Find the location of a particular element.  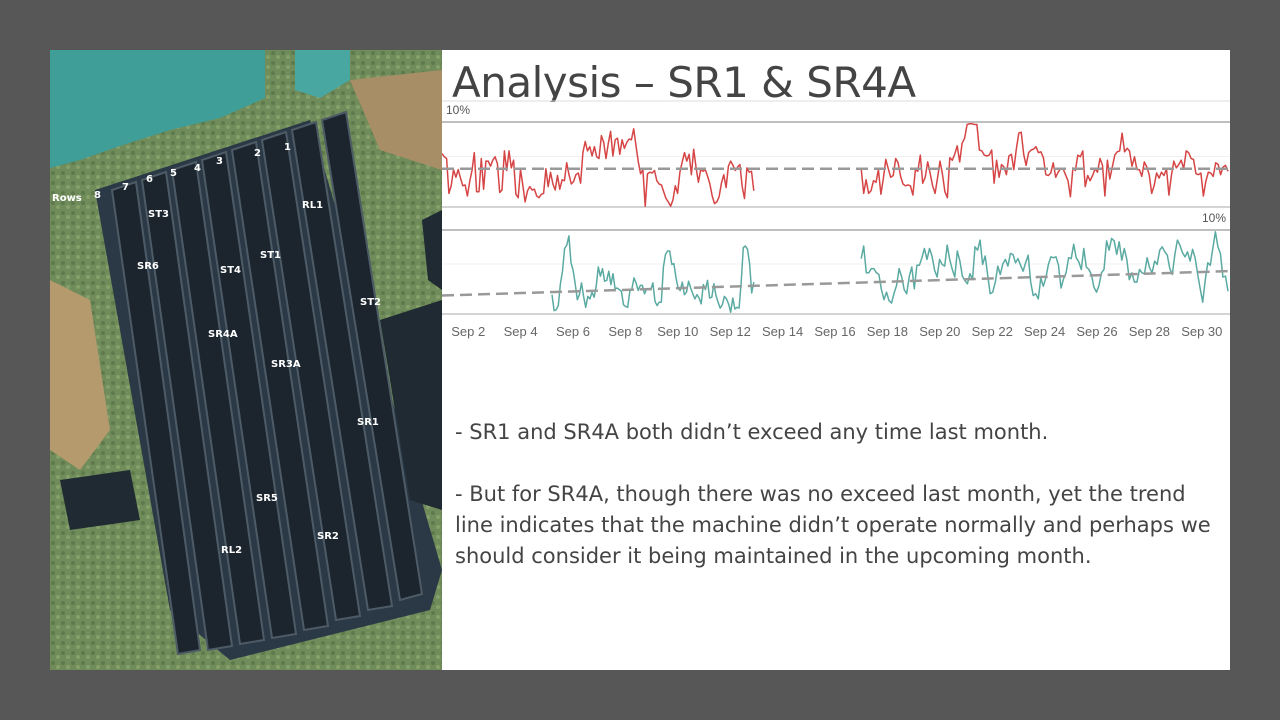

label-row-3: 3 is located at coordinates (219, 161).